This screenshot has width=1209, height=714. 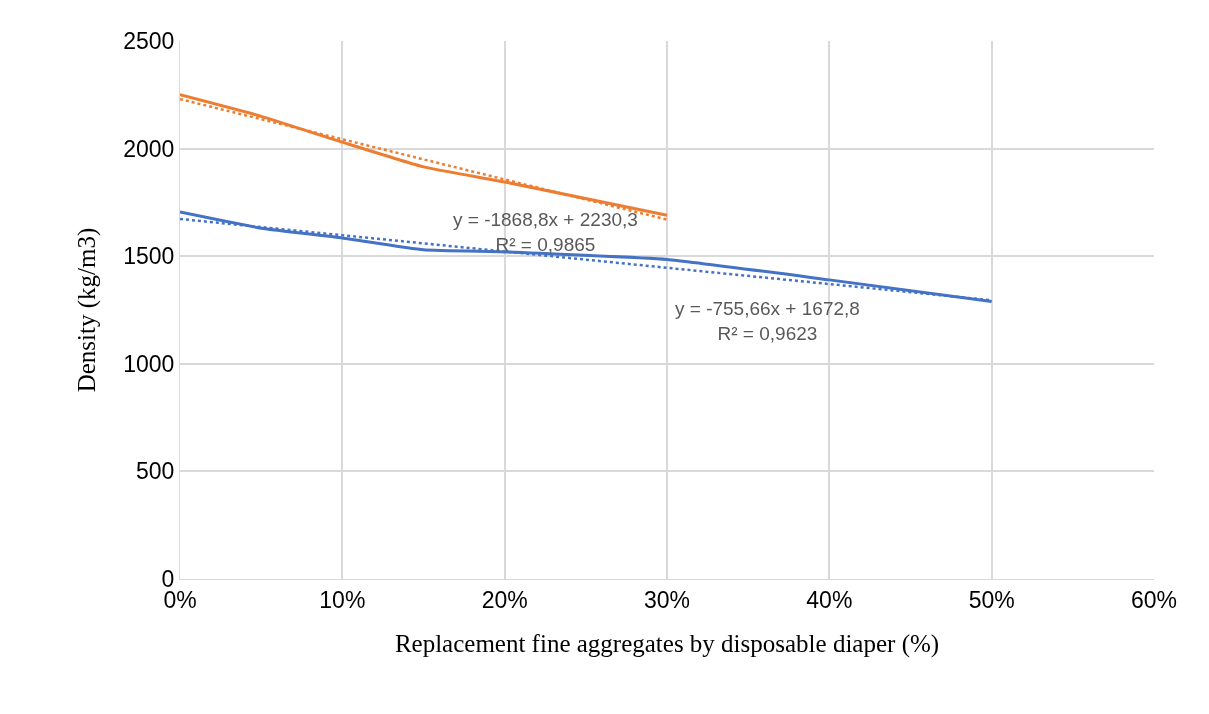 What do you see at coordinates (149, 256) in the screenshot?
I see `y-tick-label: 1500` at bounding box center [149, 256].